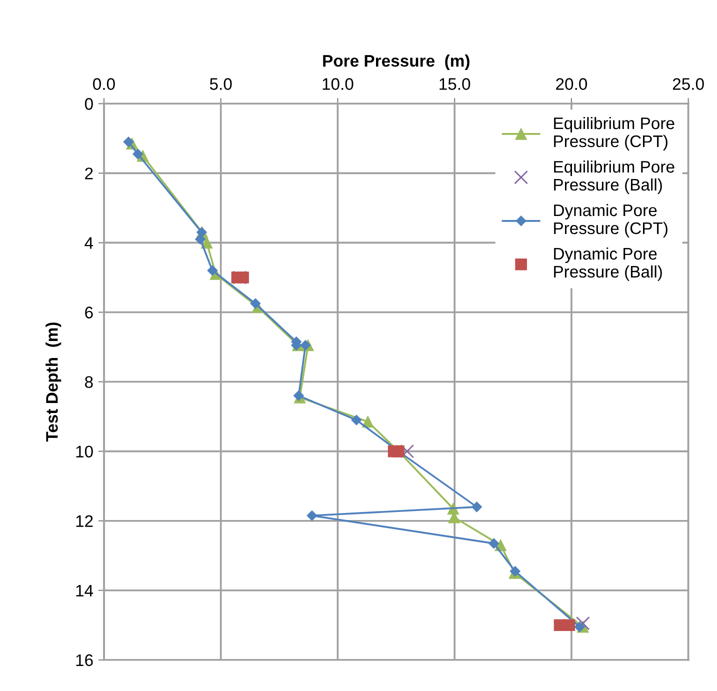  Describe the element at coordinates (88, 104) in the screenshot. I see `y-tick-label: 0` at that location.